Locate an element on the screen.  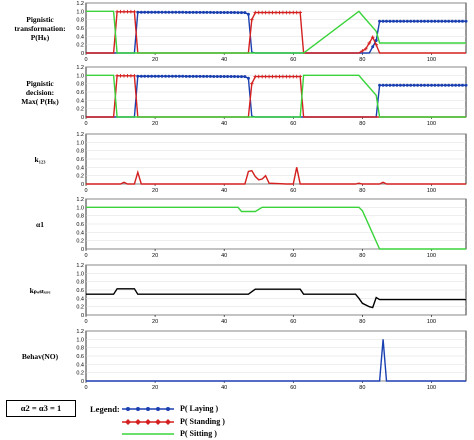
x-tick-label: 20 is located at coordinates (155, 388).